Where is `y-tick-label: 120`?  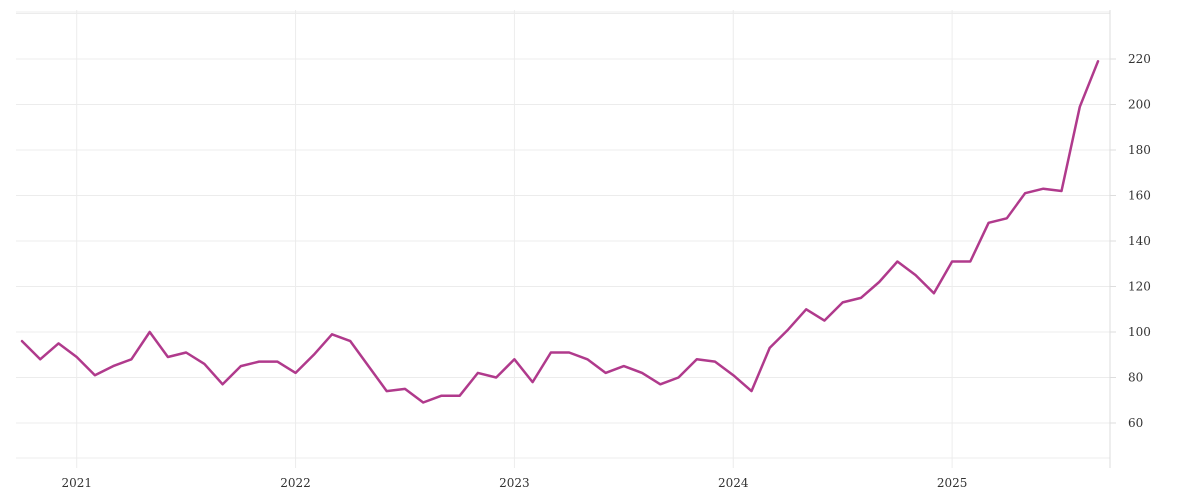 y-tick-label: 120 is located at coordinates (1139, 287).